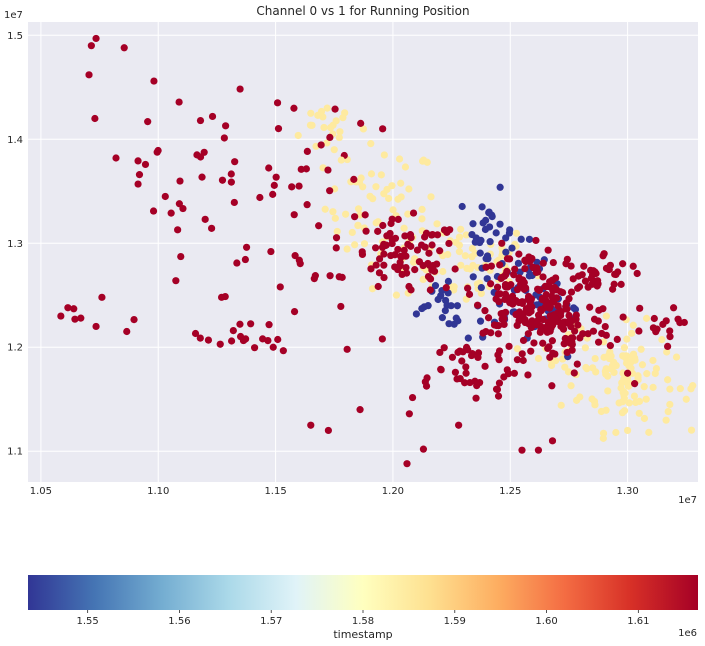  I want to click on y-tick-label: 1.3, so click(15, 244).